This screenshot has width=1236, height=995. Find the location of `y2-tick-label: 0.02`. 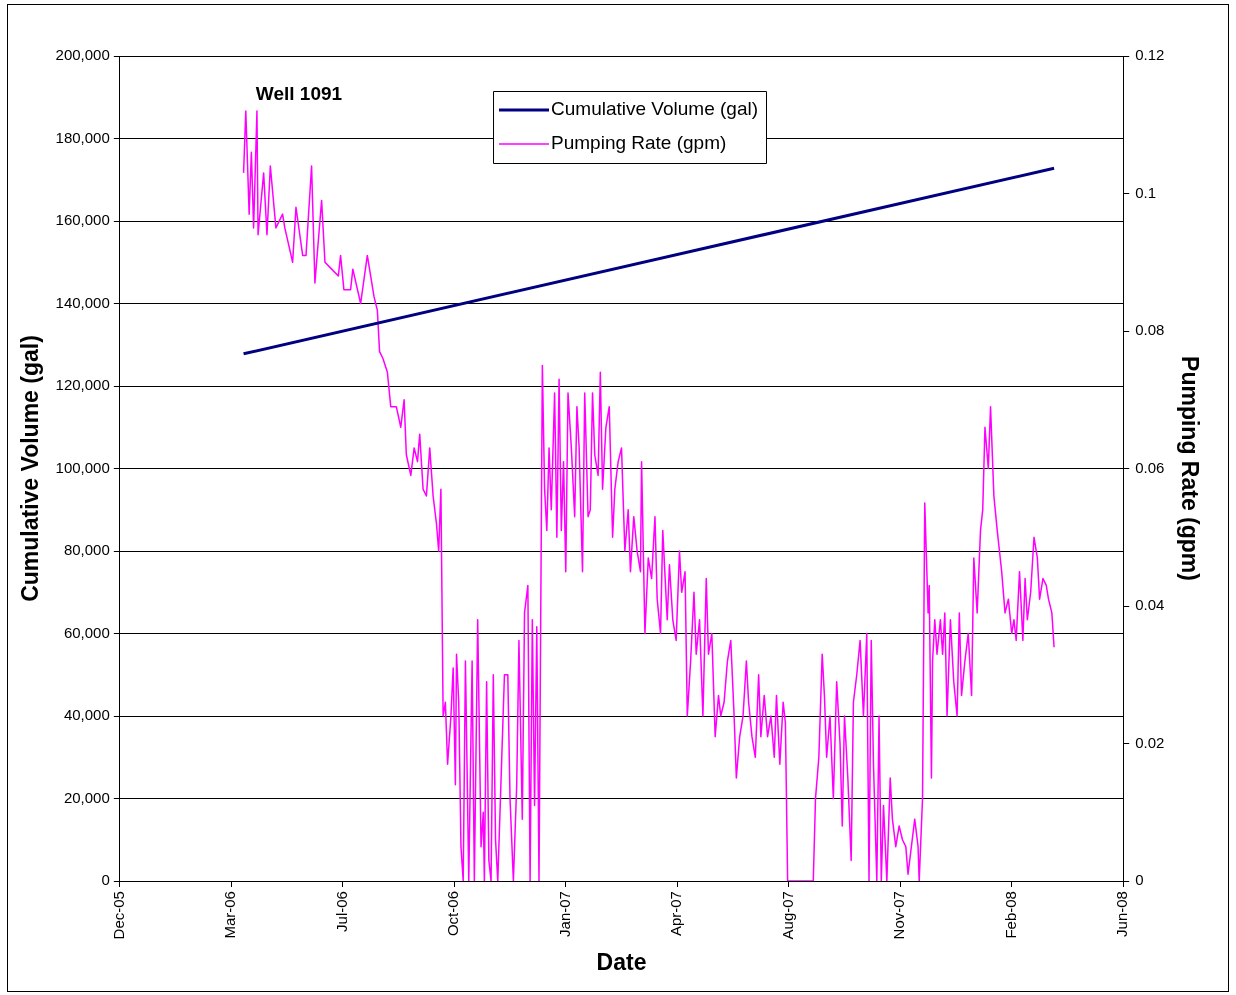

y2-tick-label: 0.02 is located at coordinates (1150, 742).